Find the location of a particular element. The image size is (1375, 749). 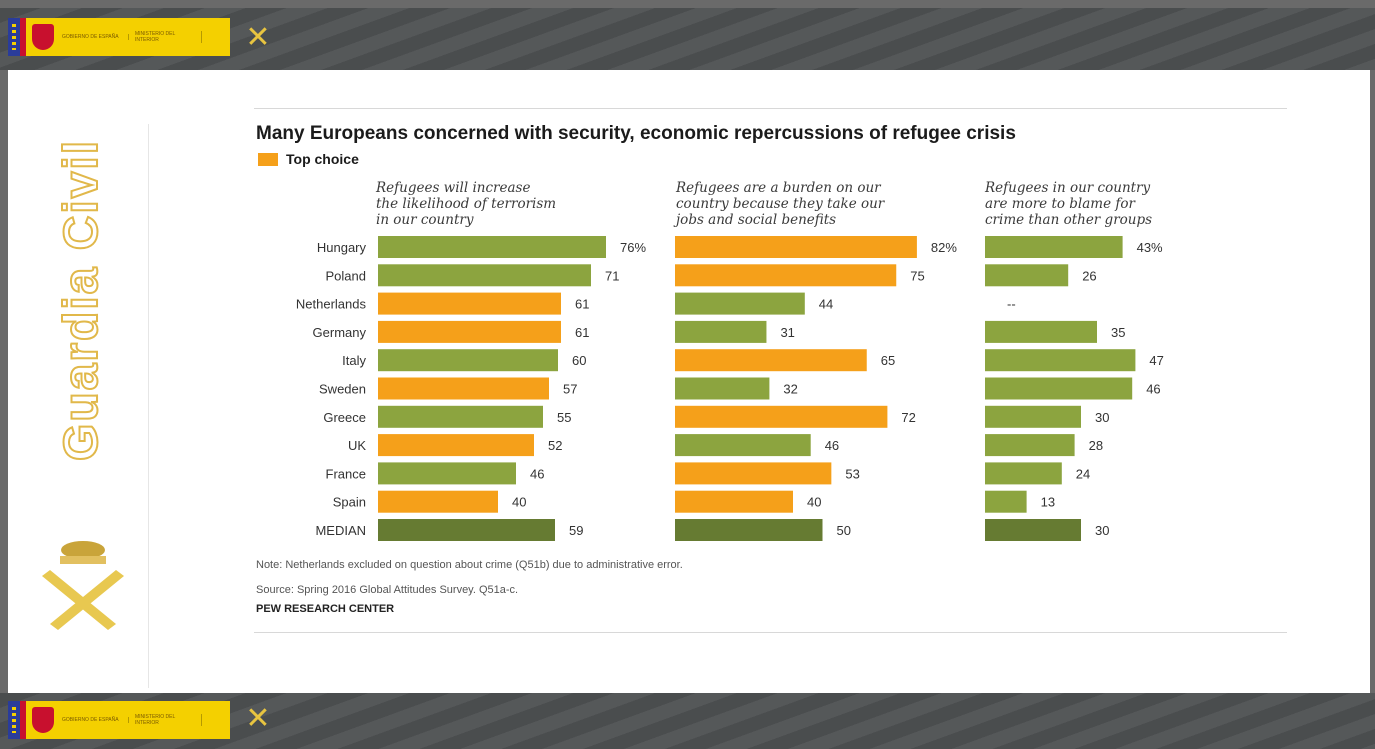

data-label: 53 is located at coordinates (852, 473).